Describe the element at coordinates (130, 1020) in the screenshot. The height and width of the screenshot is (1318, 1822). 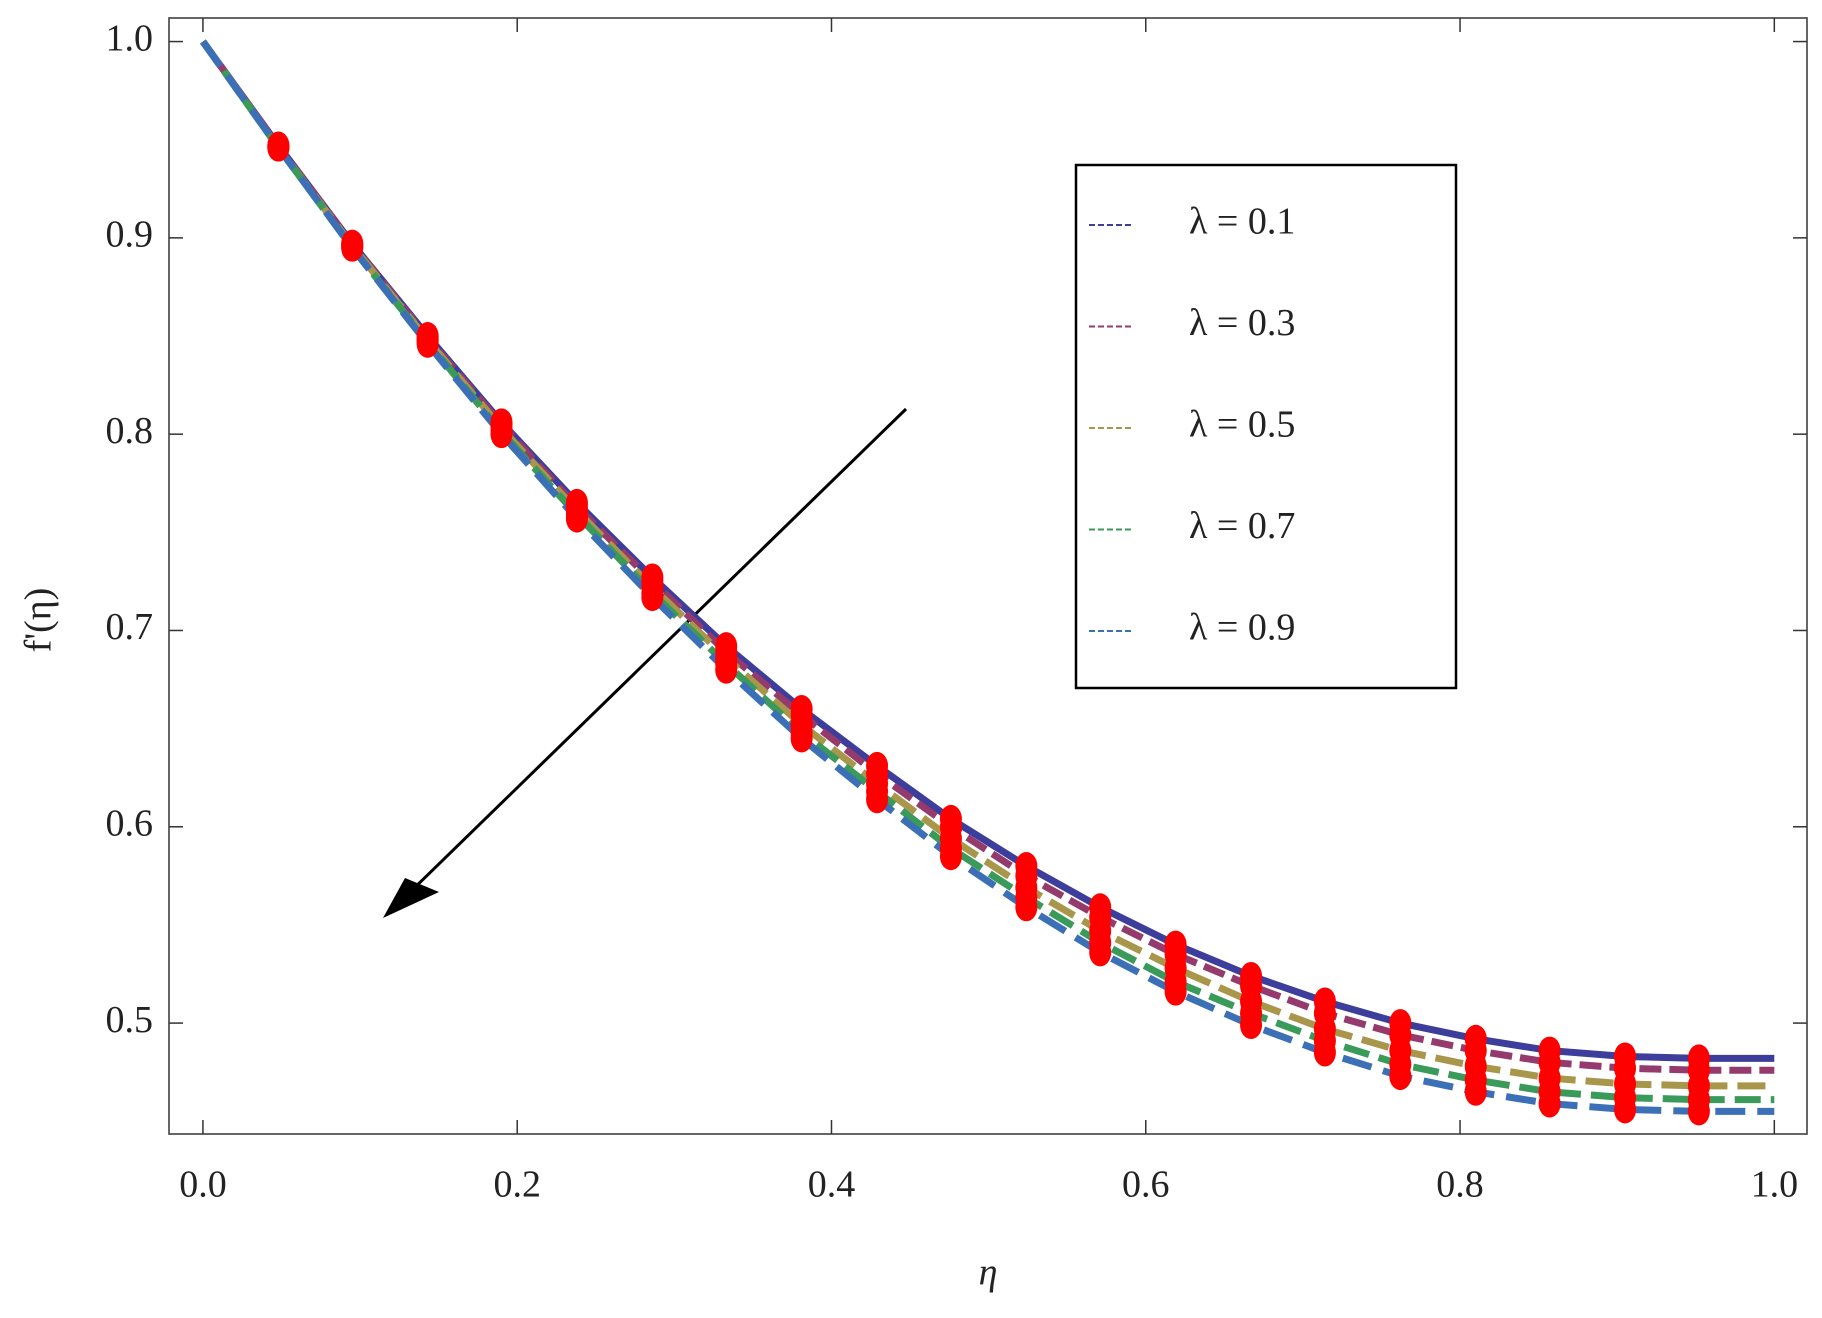
I see `y-tick-label: 0.5` at that location.